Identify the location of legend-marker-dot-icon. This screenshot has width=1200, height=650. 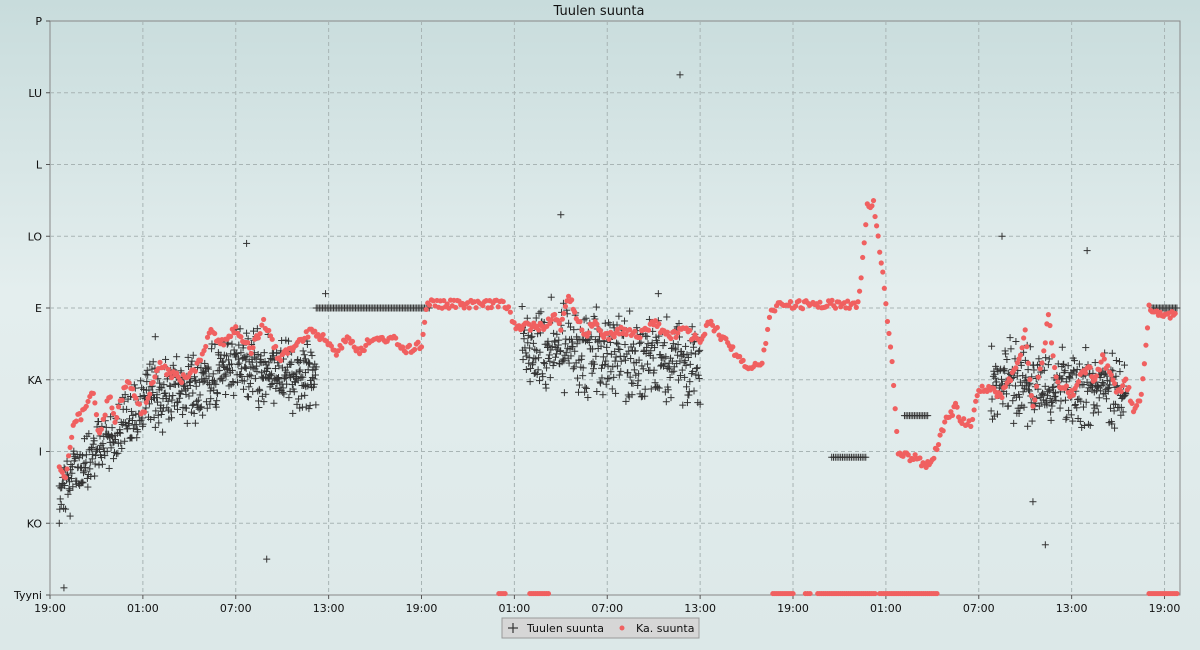
(622, 628).